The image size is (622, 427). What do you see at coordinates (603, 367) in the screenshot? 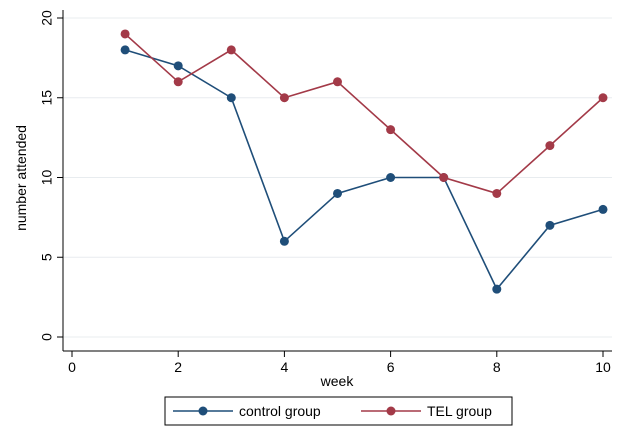
I see `x-tick-label: 10` at bounding box center [603, 367].